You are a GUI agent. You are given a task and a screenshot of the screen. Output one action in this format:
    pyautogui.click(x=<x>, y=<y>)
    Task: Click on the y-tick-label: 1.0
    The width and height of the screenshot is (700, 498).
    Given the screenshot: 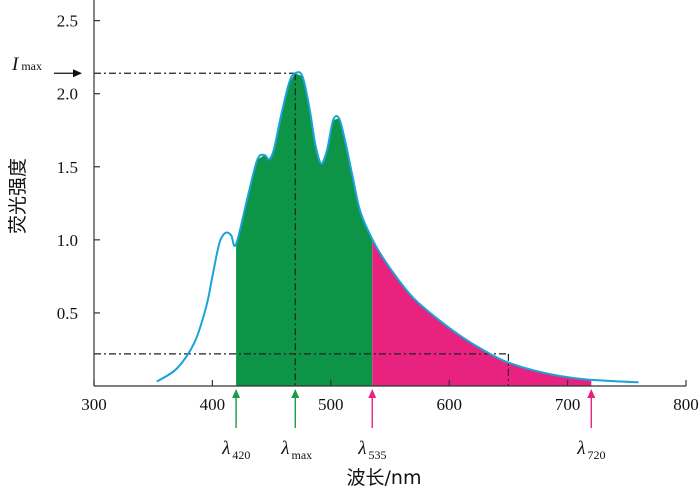 What is the action you would take?
    pyautogui.click(x=67, y=240)
    